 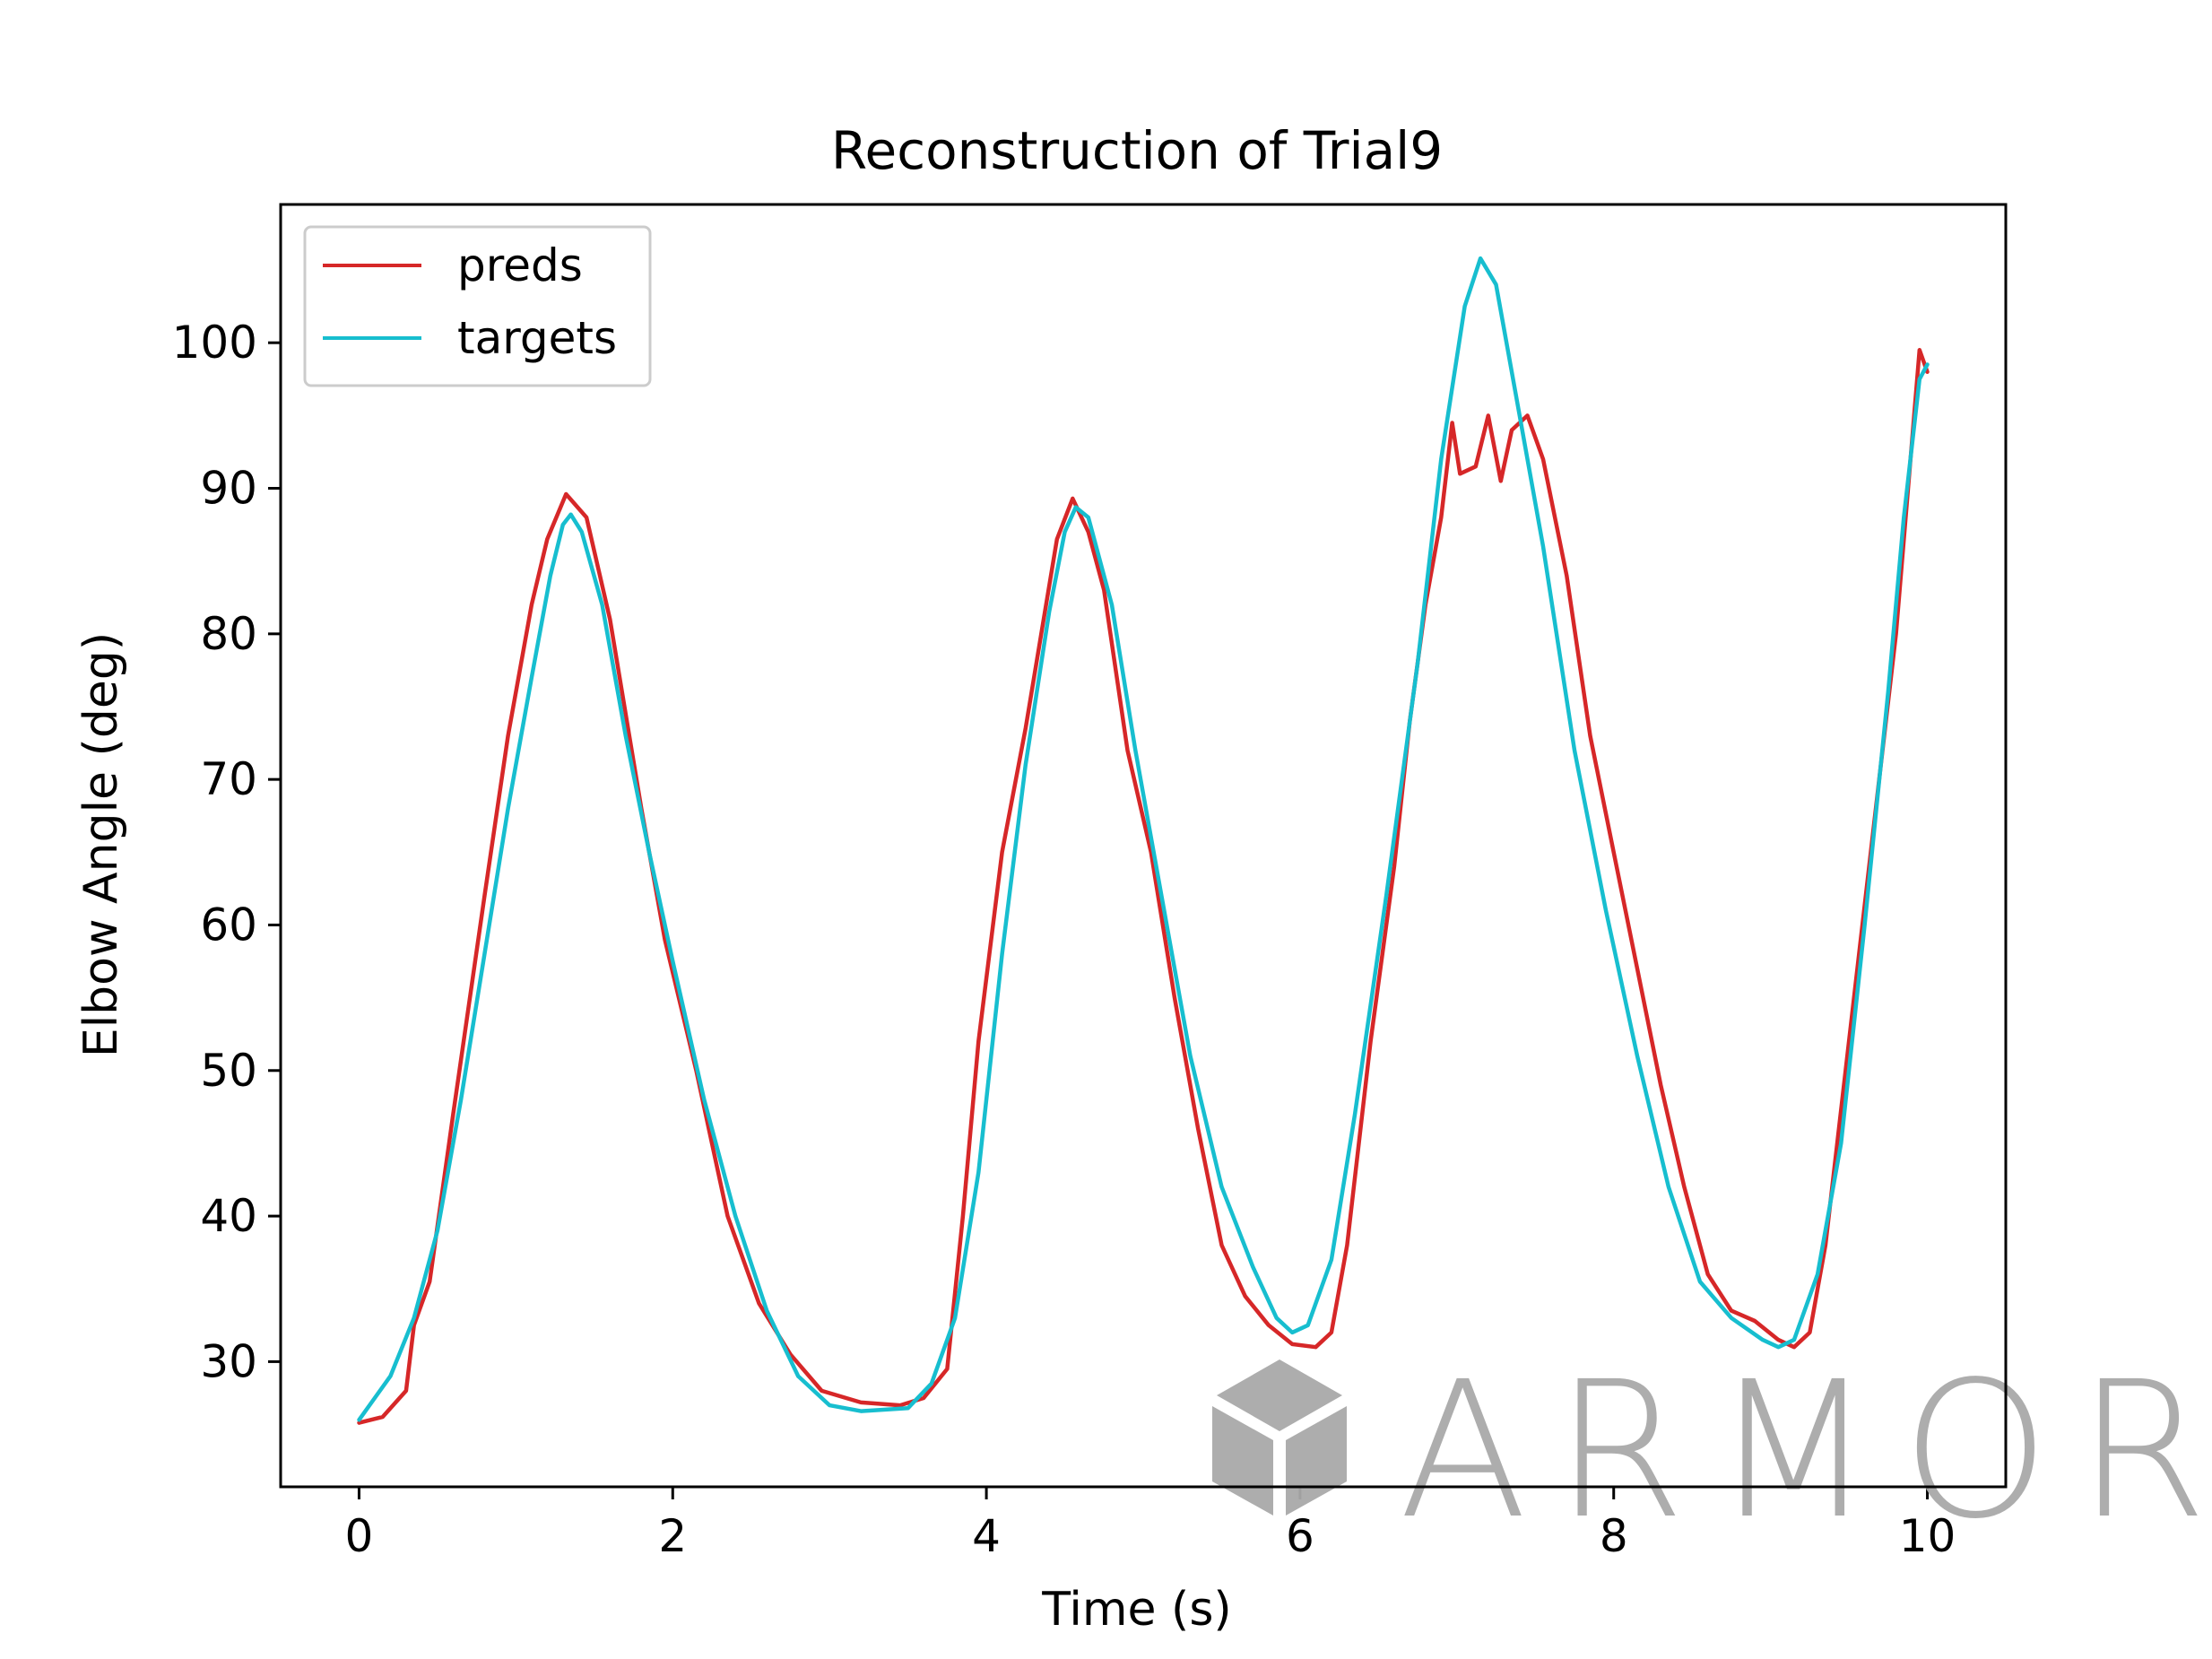 What do you see at coordinates (228, 1071) in the screenshot?
I see `y-tick-label: 50` at bounding box center [228, 1071].